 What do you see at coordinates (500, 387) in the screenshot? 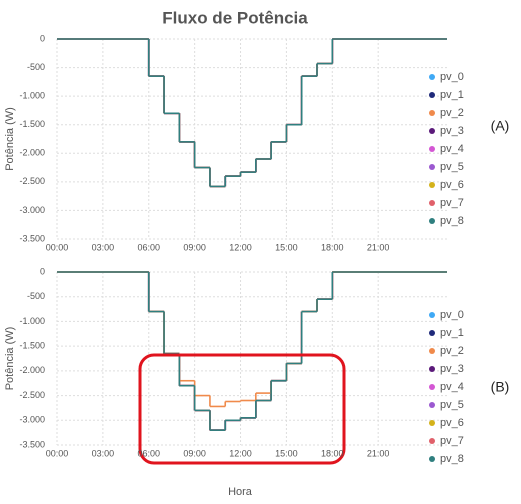
I see `annotation: (B)` at bounding box center [500, 387].